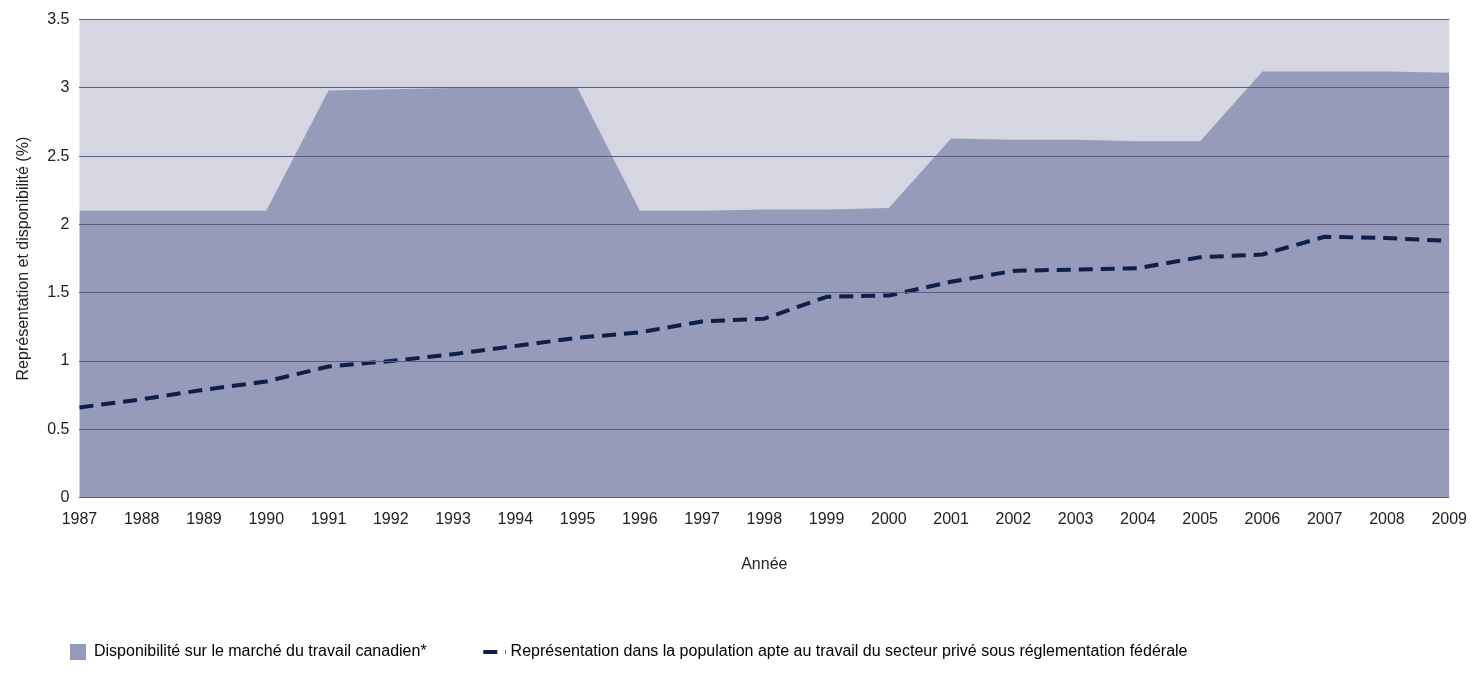 The width and height of the screenshot is (1479, 677). What do you see at coordinates (1262, 518) in the screenshot?
I see `x-tick-label: 2006` at bounding box center [1262, 518].